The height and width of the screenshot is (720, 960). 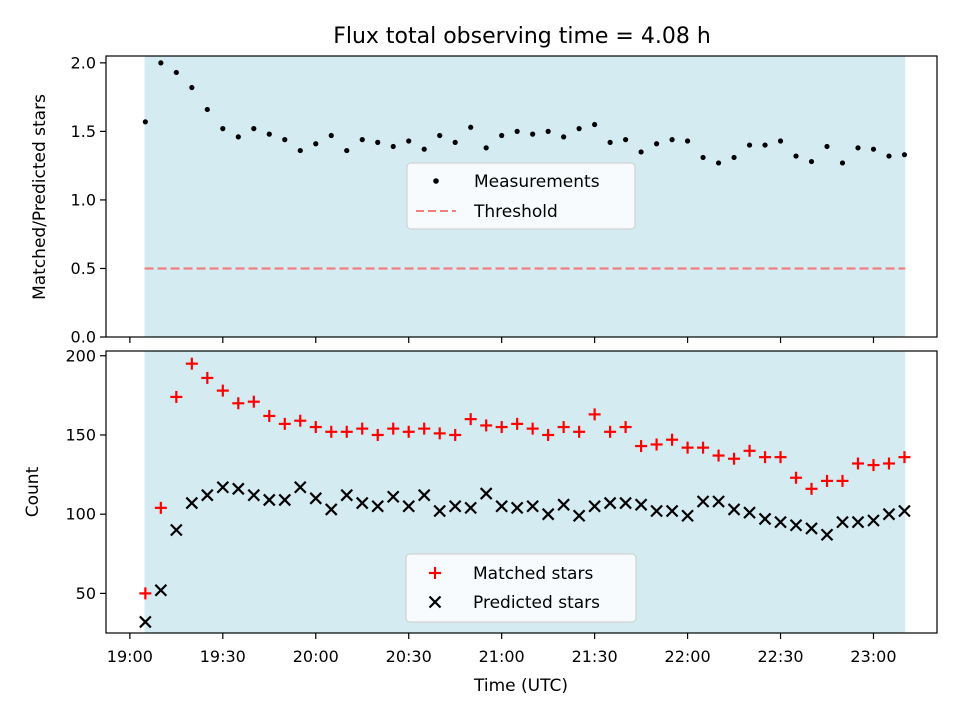 I want to click on chart-title: Flux total observing time = 4.08 h, so click(x=522, y=36).